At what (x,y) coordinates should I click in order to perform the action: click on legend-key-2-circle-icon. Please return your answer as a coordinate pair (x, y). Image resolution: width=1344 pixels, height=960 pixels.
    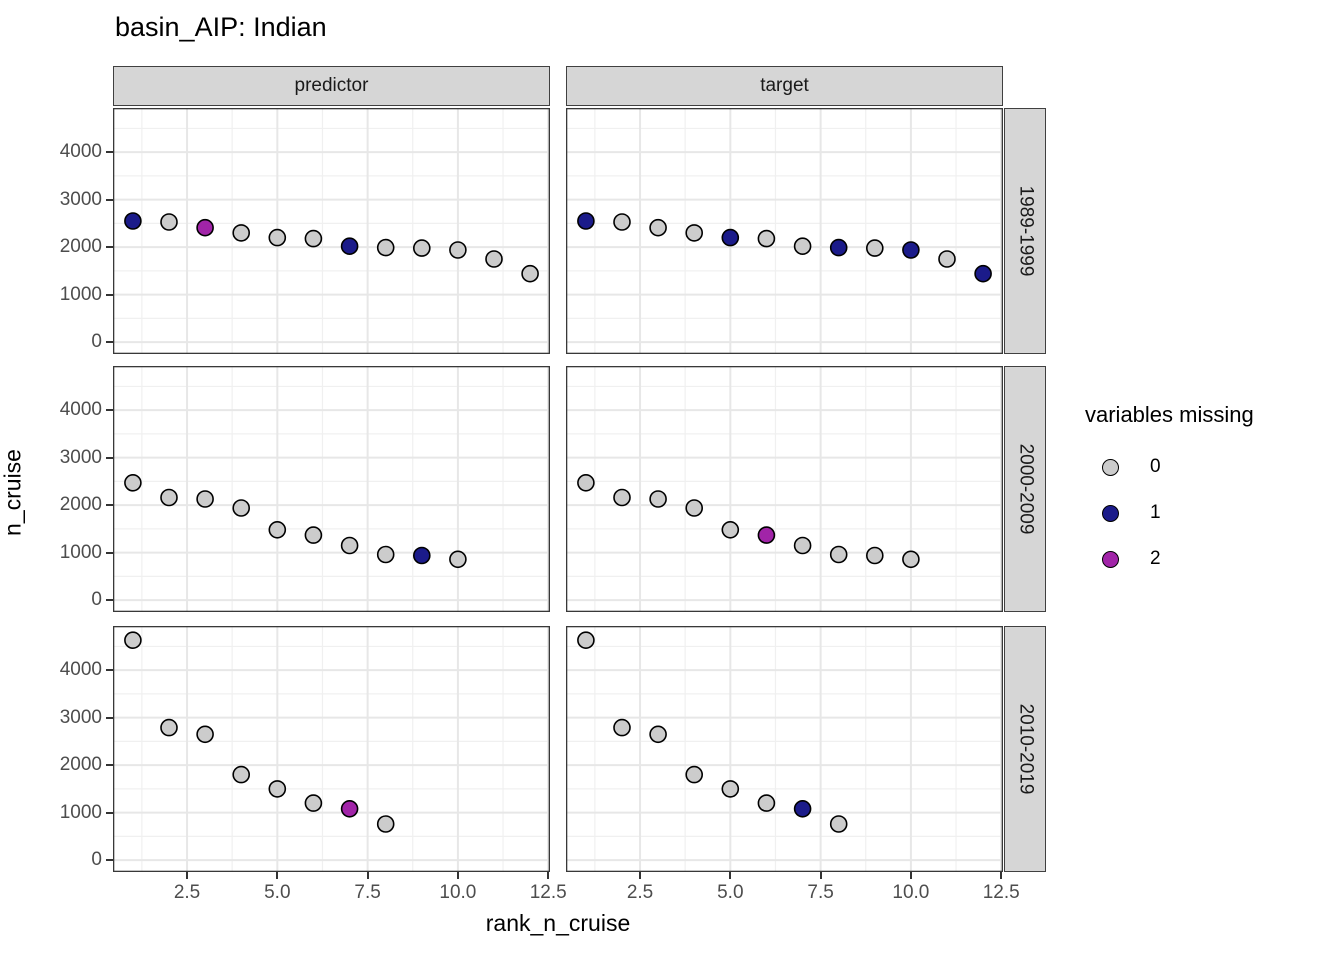
    Looking at the image, I should click on (1110, 559).